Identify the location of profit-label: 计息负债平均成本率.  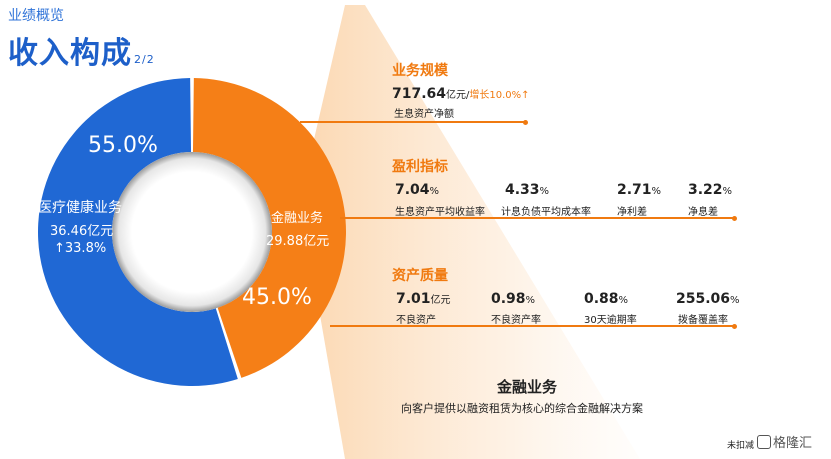
(546, 212).